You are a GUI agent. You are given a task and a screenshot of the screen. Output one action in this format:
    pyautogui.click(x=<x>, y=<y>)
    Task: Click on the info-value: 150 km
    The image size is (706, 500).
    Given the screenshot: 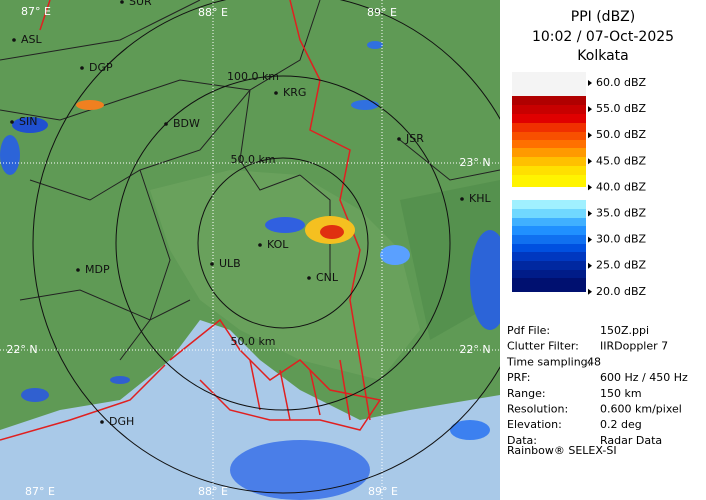 What is the action you would take?
    pyautogui.click(x=621, y=393)
    